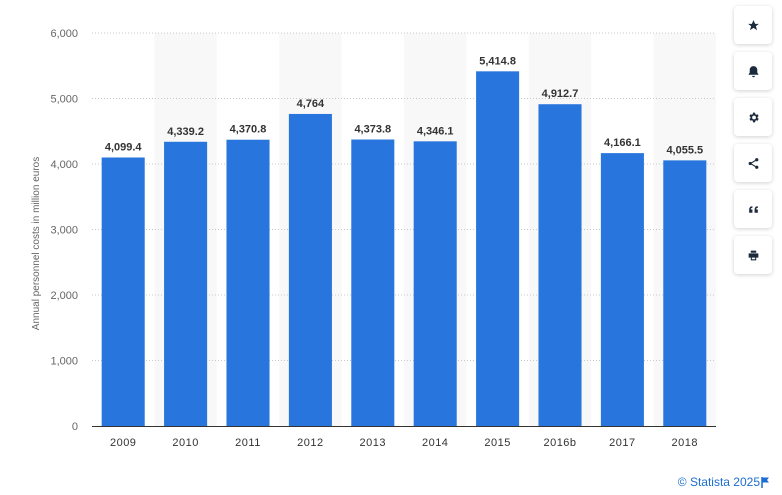 This screenshot has width=782, height=495. I want to click on star-icon, so click(753, 24).